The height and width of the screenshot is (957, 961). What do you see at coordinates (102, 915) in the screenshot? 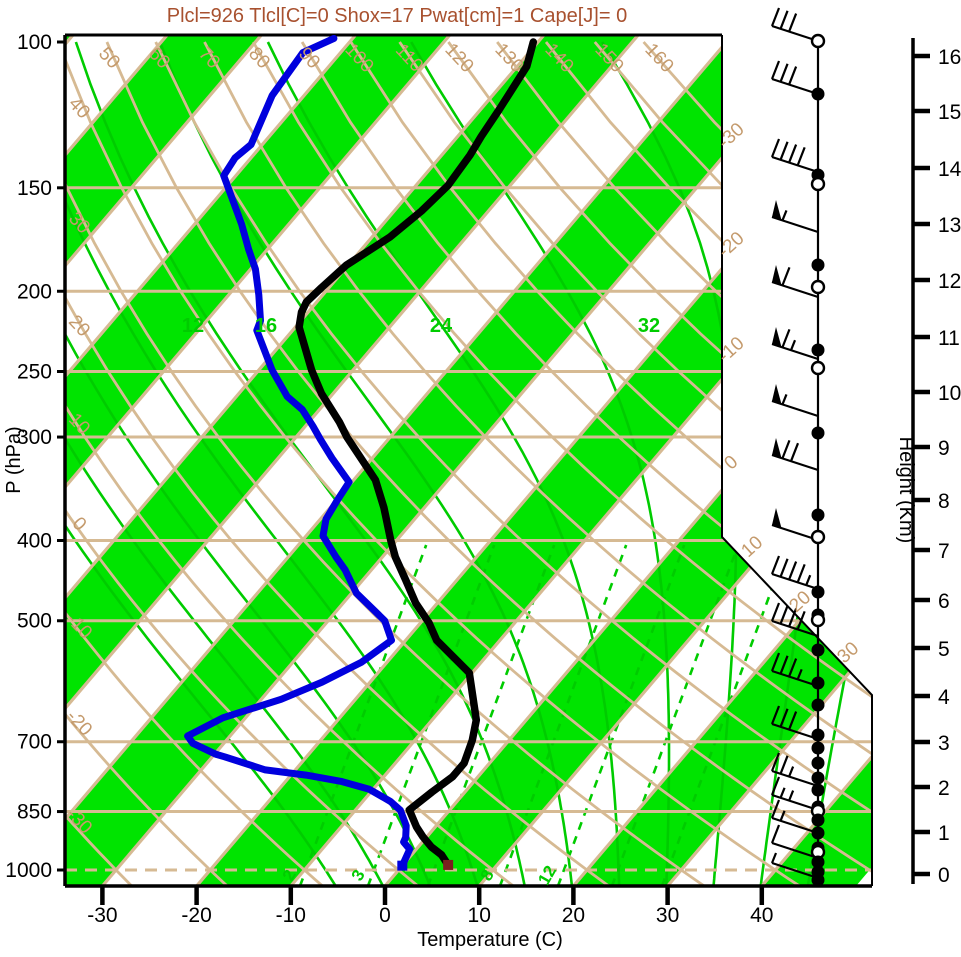
I see `temperature-tick-label: -30` at bounding box center [102, 915].